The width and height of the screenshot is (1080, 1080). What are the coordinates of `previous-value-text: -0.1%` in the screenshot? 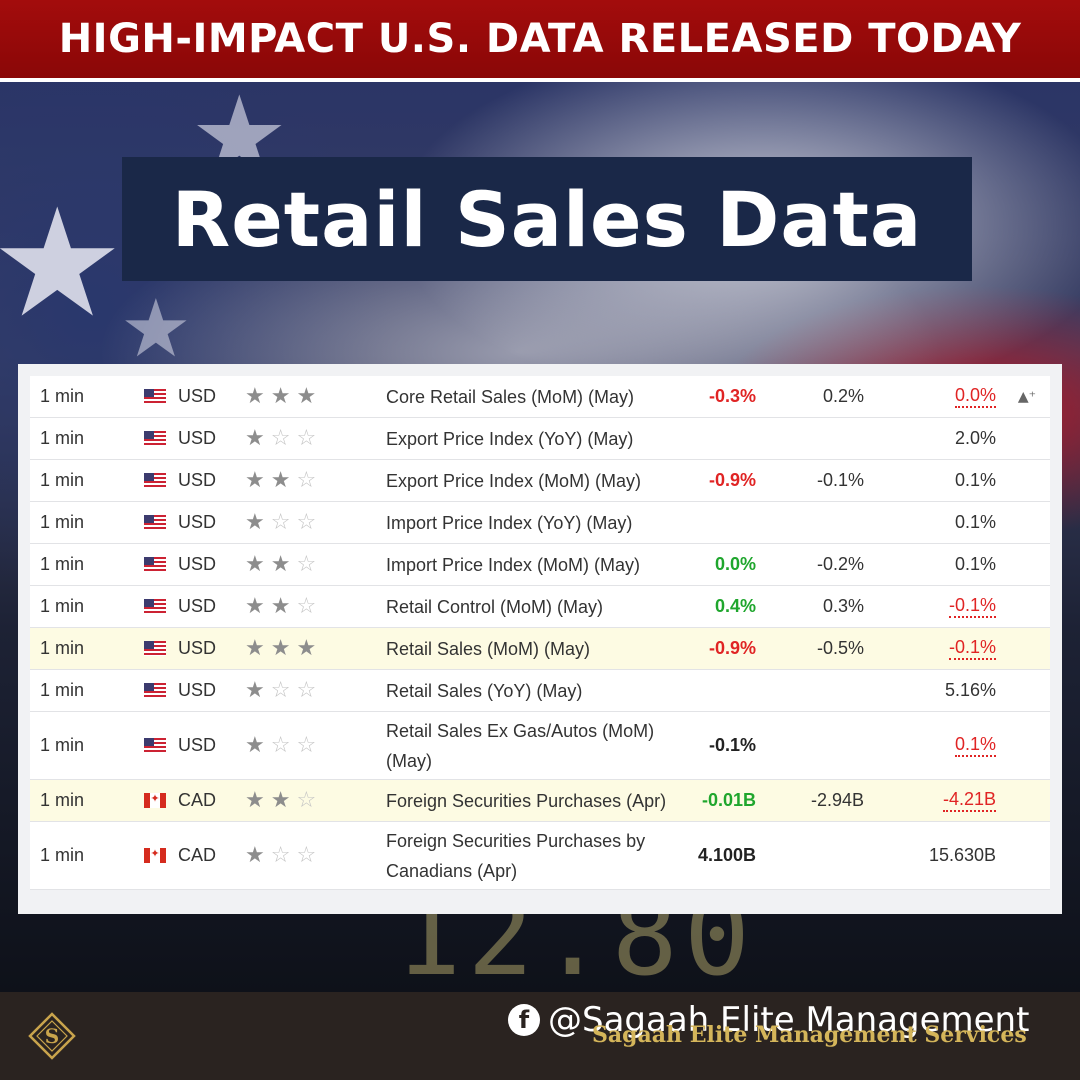 It's located at (972, 648).